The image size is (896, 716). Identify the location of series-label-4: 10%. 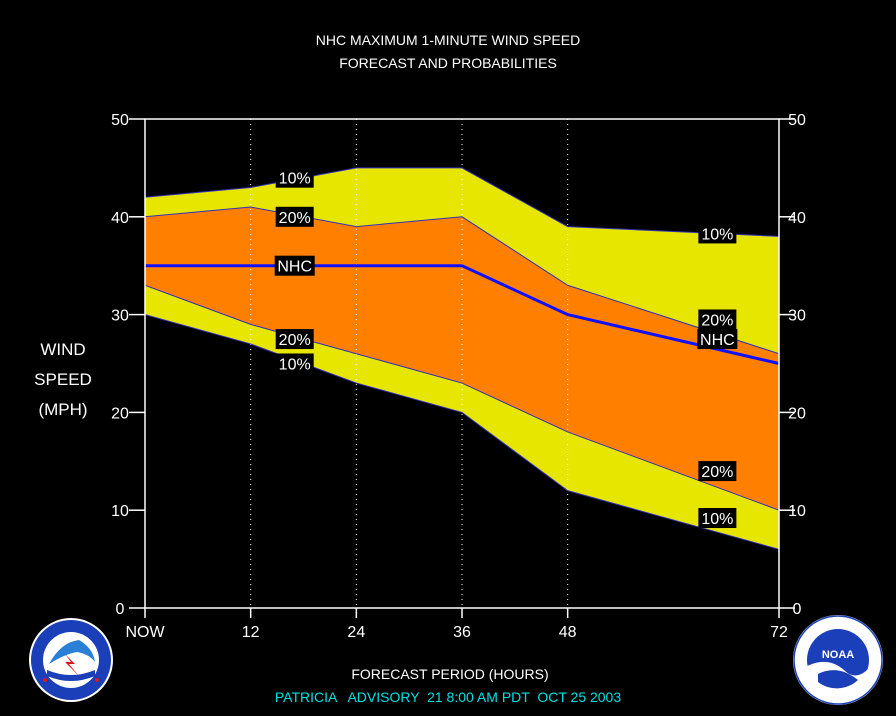
(295, 365).